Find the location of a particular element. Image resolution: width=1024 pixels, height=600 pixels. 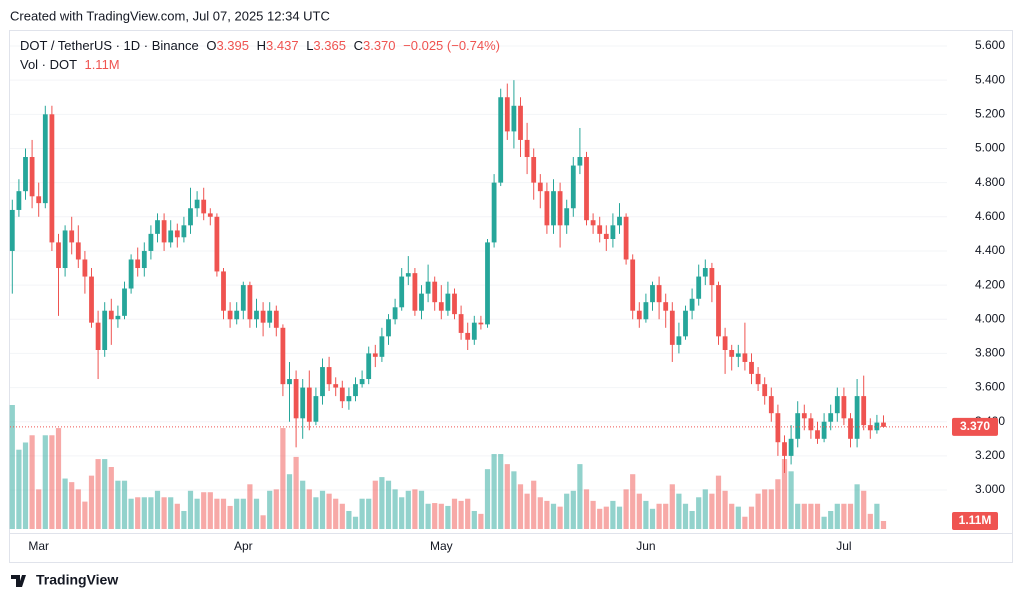

open-key: O is located at coordinates (211, 45).